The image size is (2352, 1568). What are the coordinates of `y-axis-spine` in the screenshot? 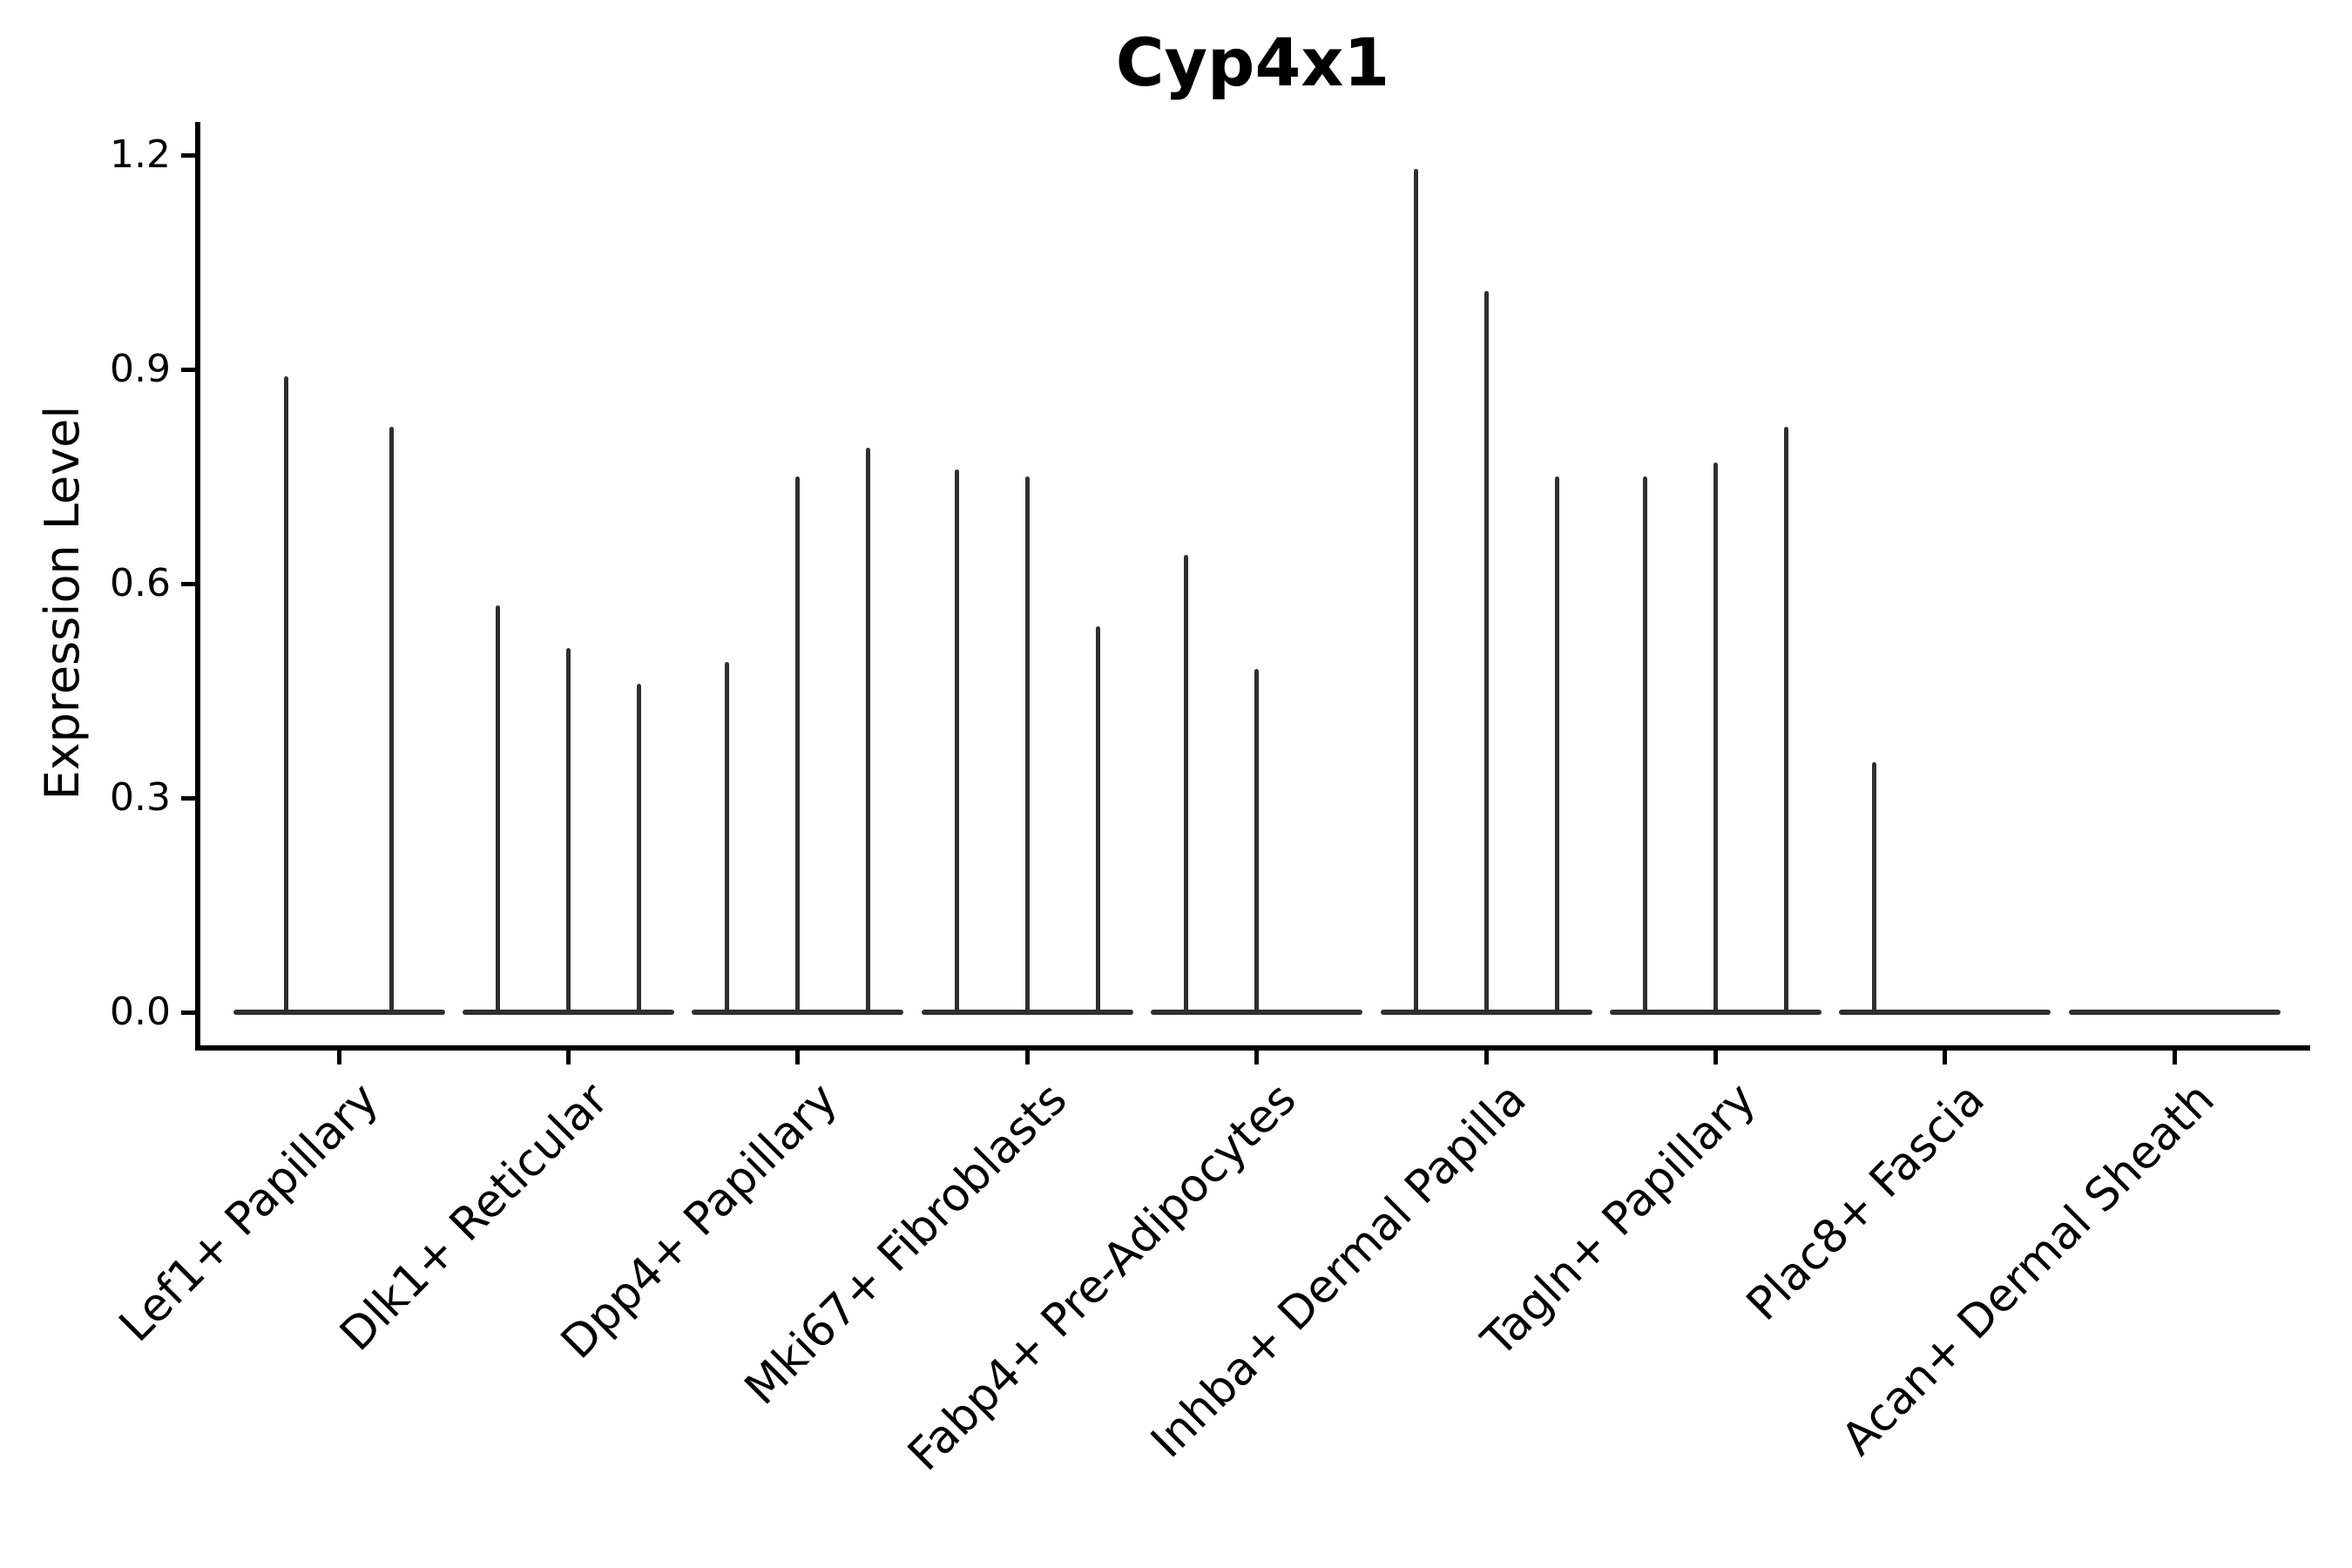 It's located at (198, 586).